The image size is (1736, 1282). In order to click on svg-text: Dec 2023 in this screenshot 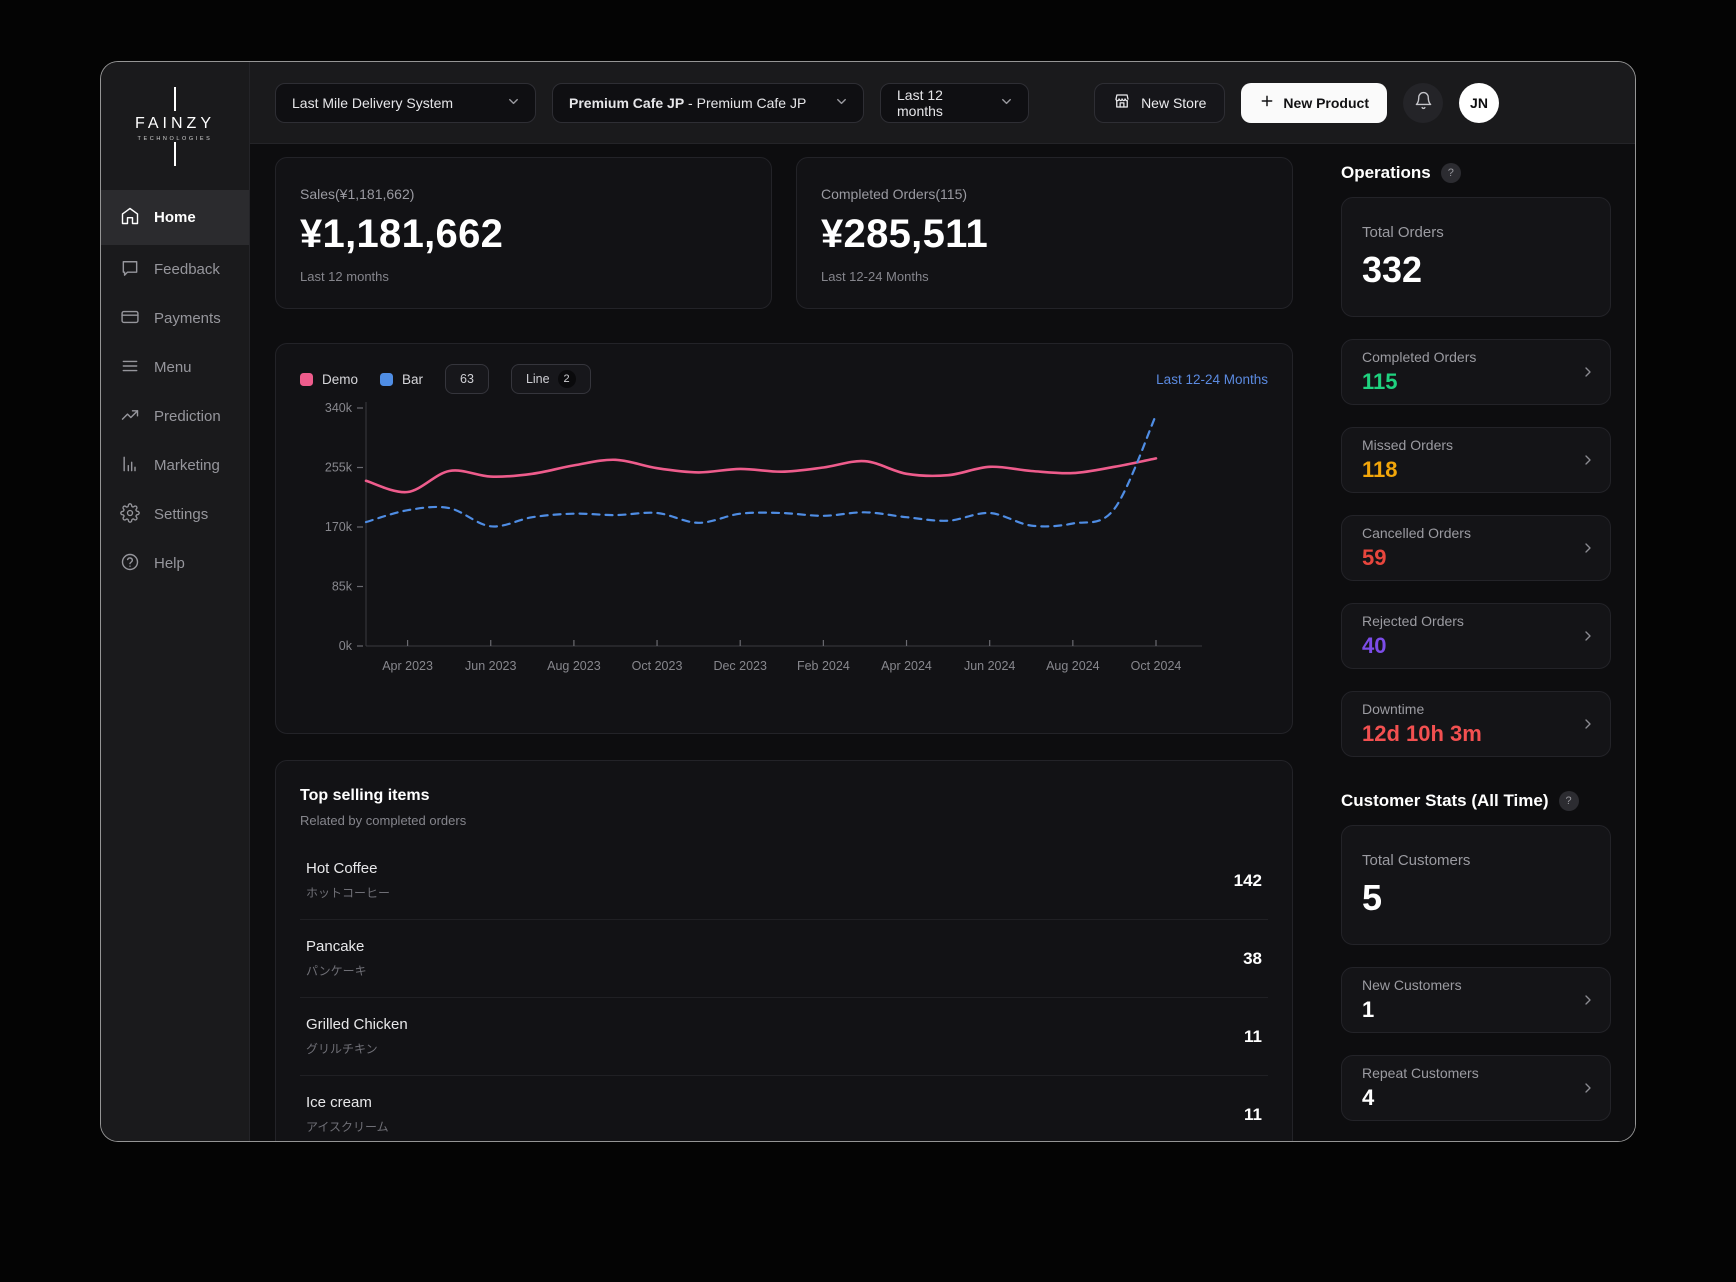, I will do `click(740, 666)`.